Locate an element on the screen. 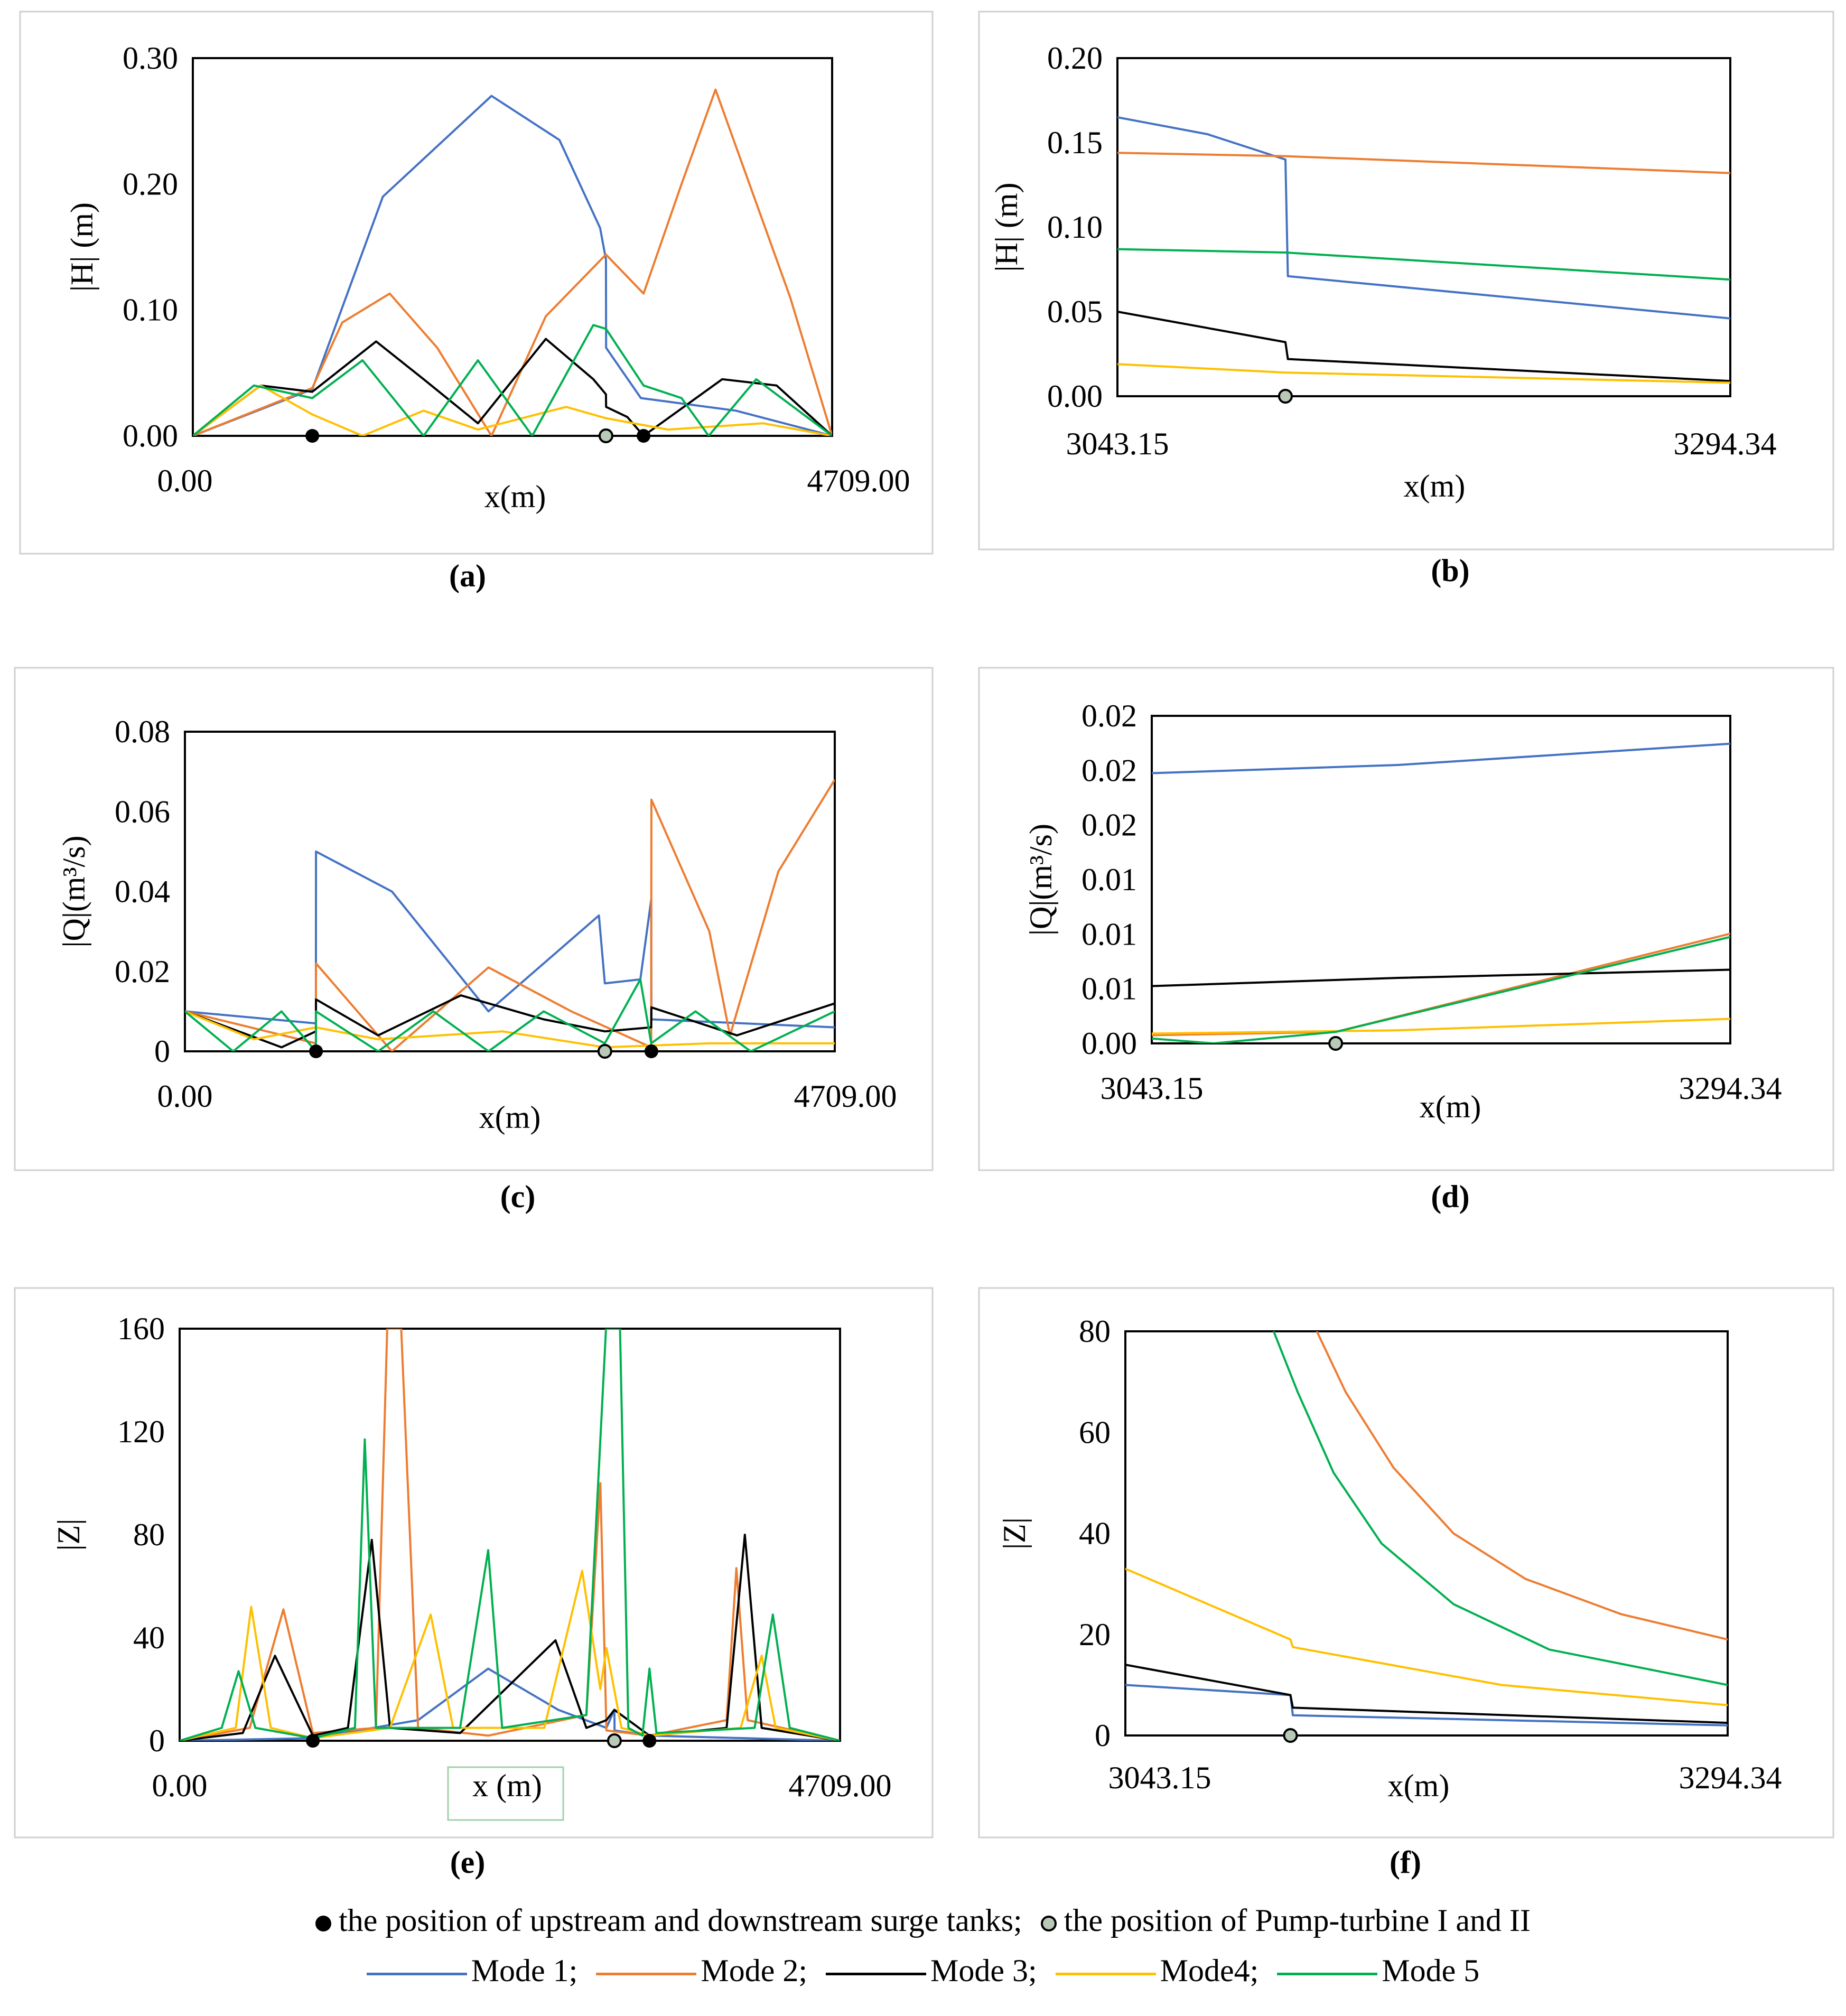  pump-turbine-dot-icon is located at coordinates (1048, 1924).